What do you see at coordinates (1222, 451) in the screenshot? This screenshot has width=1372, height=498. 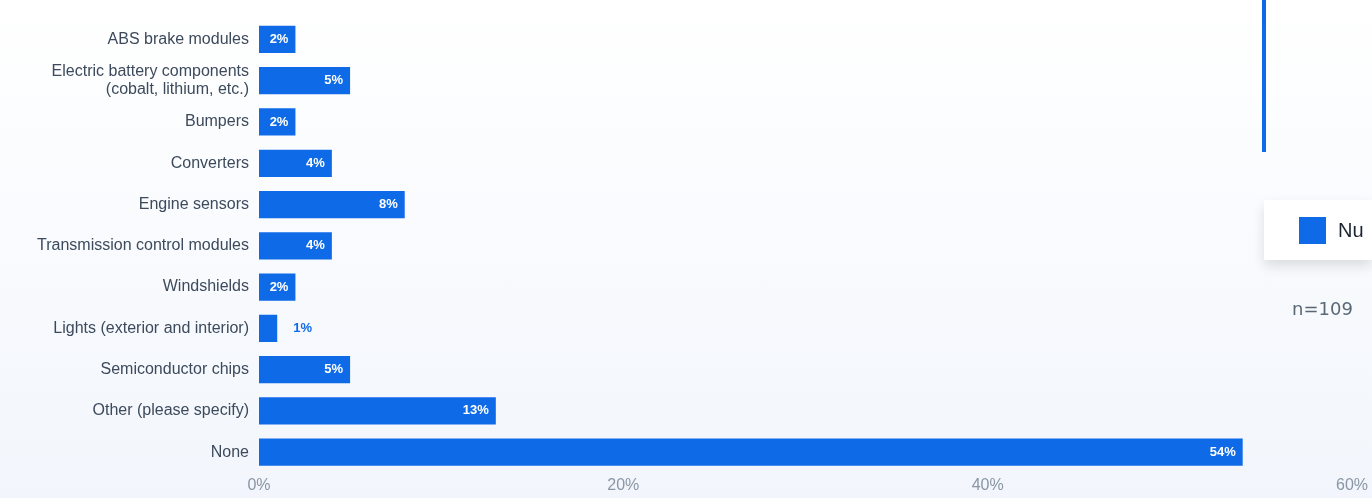 I see `text: 54%` at bounding box center [1222, 451].